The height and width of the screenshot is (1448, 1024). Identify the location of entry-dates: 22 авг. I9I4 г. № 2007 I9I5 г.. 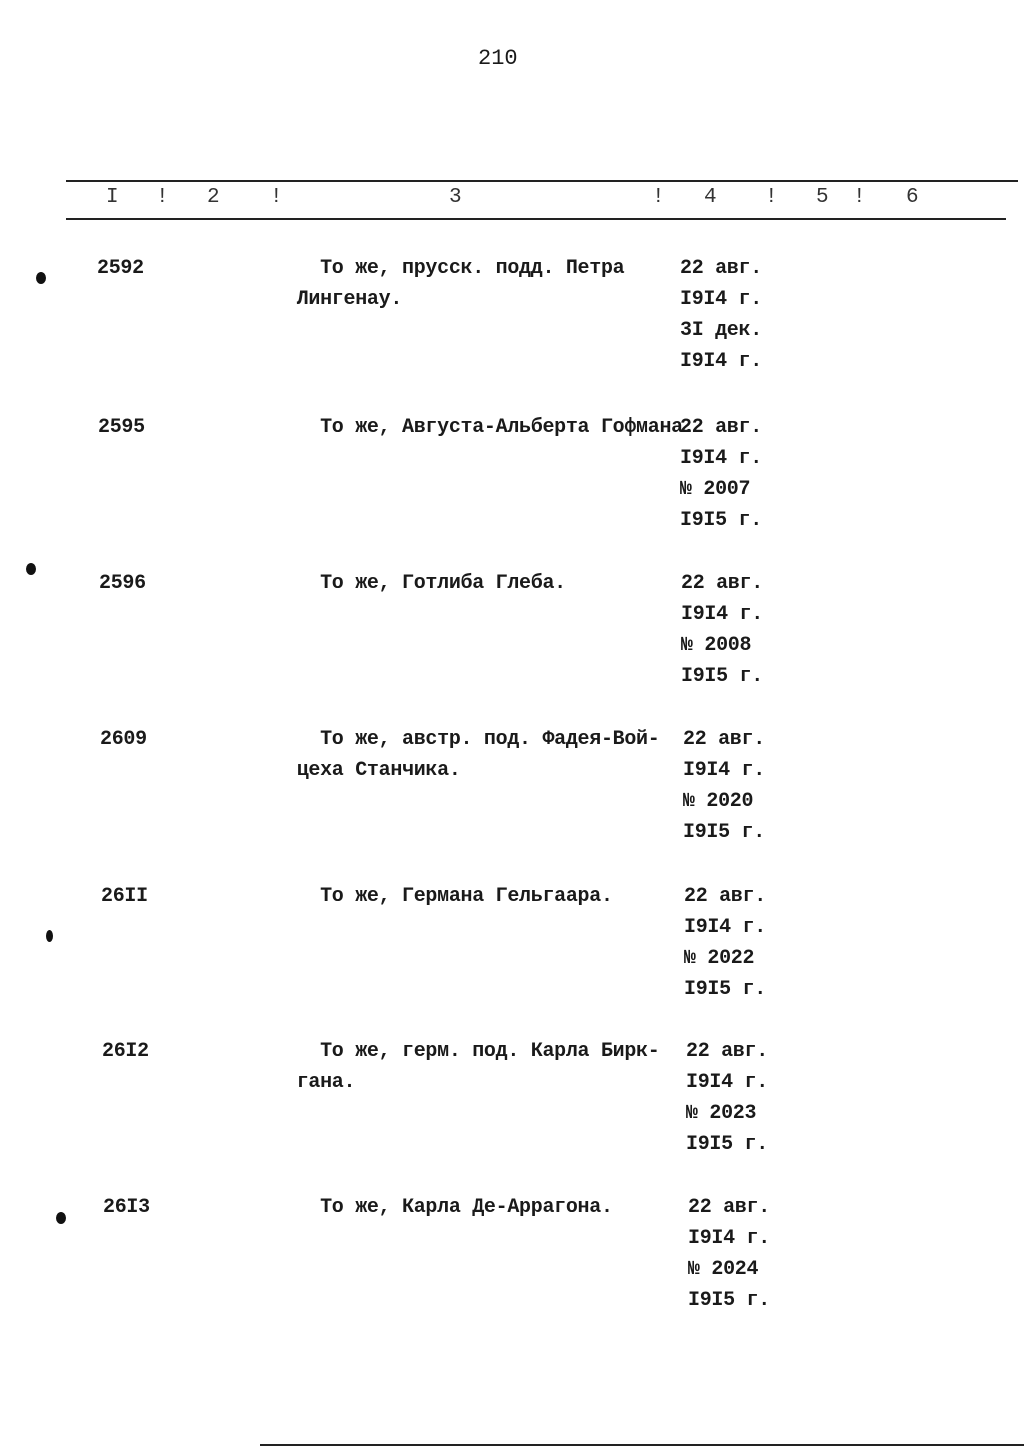
(721, 474).